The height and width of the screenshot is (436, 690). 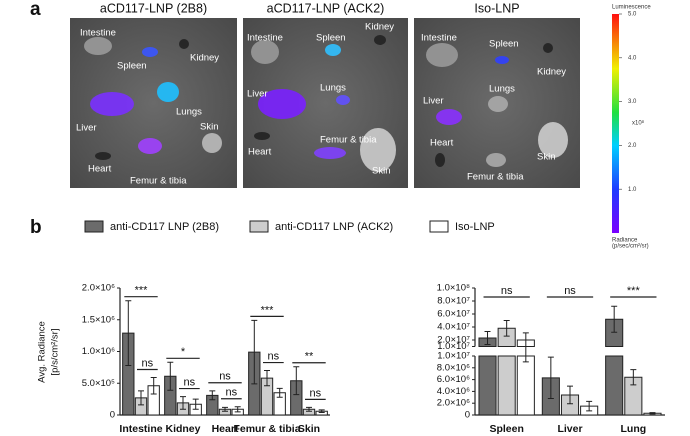 What do you see at coordinates (453, 379) in the screenshot?
I see `y-tick-label: 6.0×10⁶` at bounding box center [453, 379].